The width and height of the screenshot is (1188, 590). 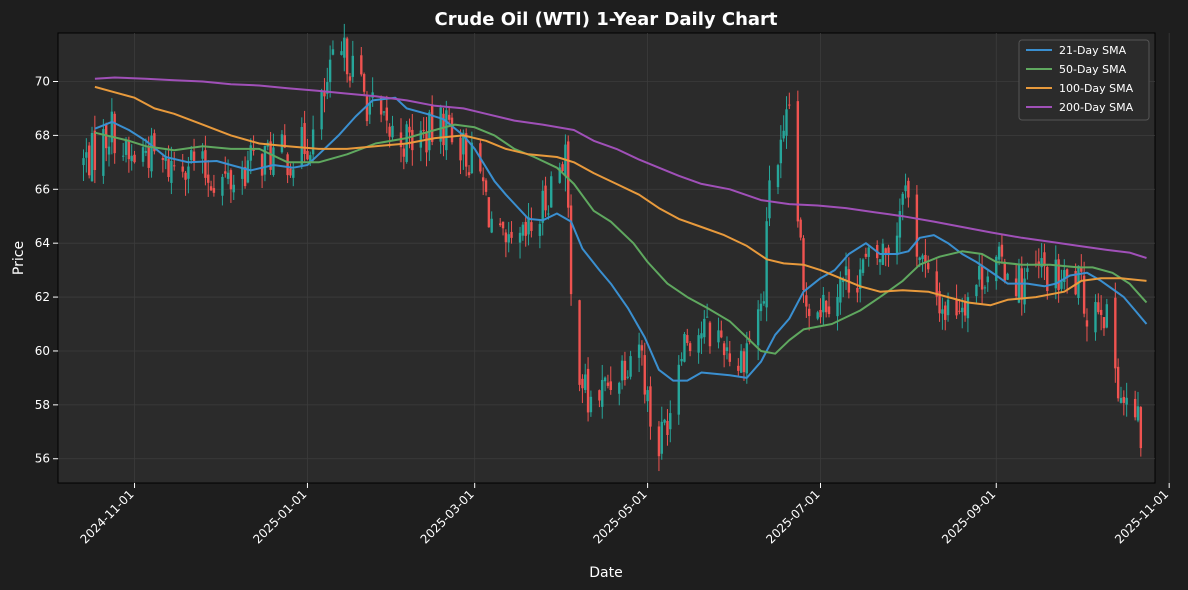 What do you see at coordinates (42, 297) in the screenshot?
I see `y-tick-label: 62` at bounding box center [42, 297].